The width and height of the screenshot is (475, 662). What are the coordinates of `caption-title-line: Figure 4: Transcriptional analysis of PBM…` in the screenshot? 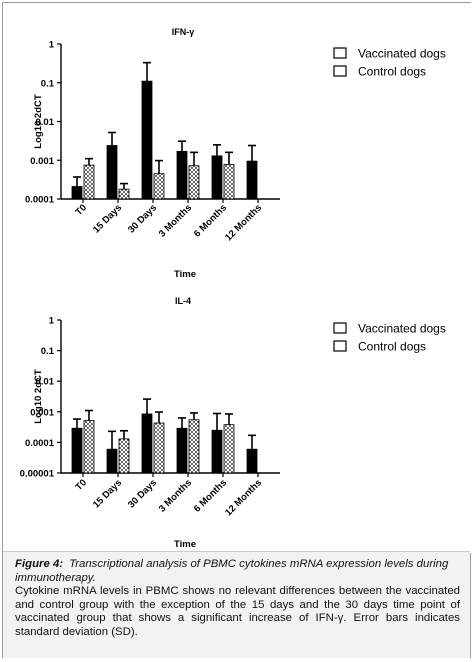 It's located at (237, 571).